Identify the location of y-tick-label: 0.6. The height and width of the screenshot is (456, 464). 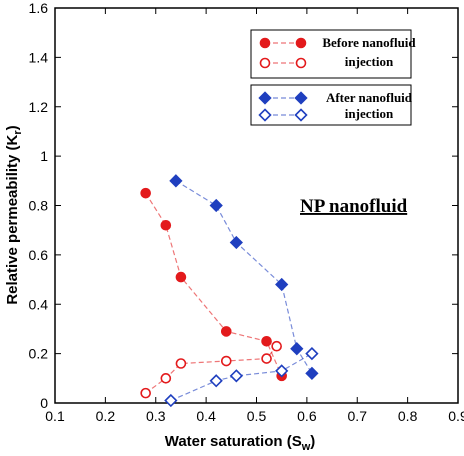
(39, 255).